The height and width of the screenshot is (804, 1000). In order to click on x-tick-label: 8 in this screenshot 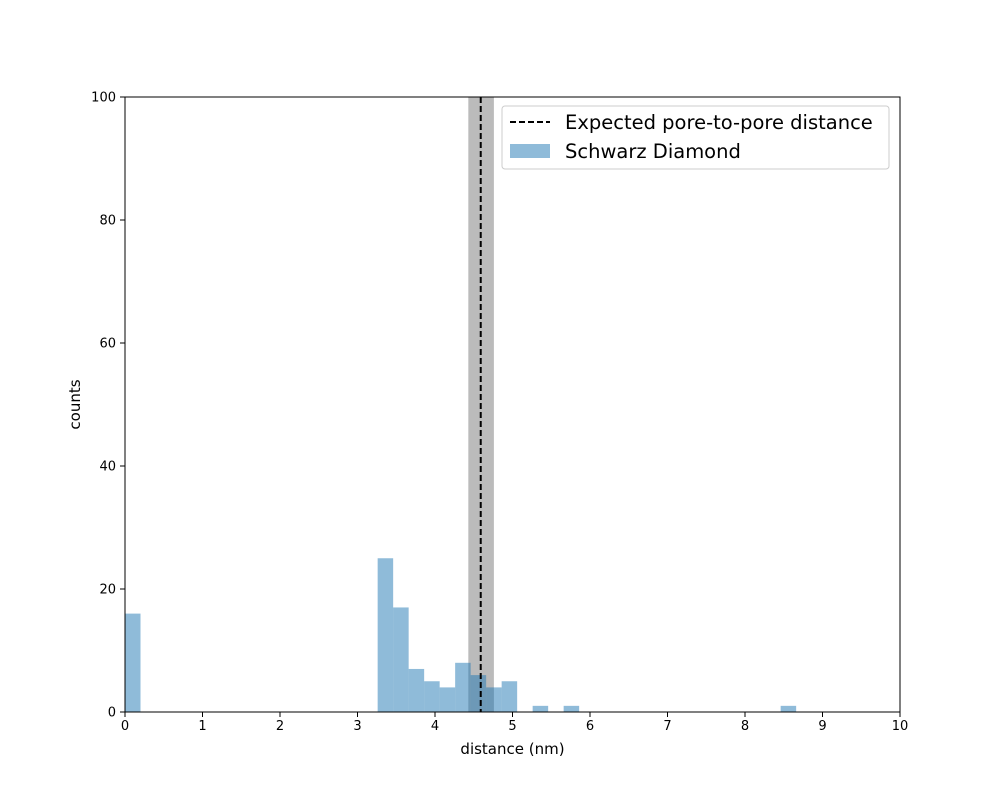, I will do `click(745, 726)`.